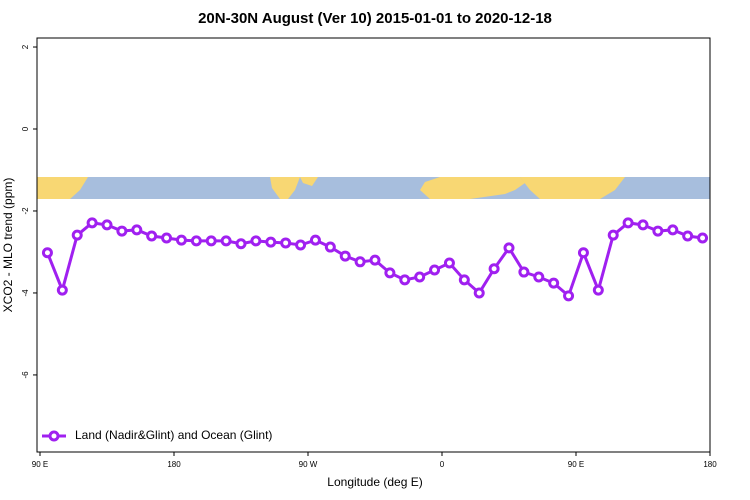 This screenshot has width=750, height=500. Describe the element at coordinates (374, 482) in the screenshot. I see `x-axis-label: Longitude (deg E)` at that location.